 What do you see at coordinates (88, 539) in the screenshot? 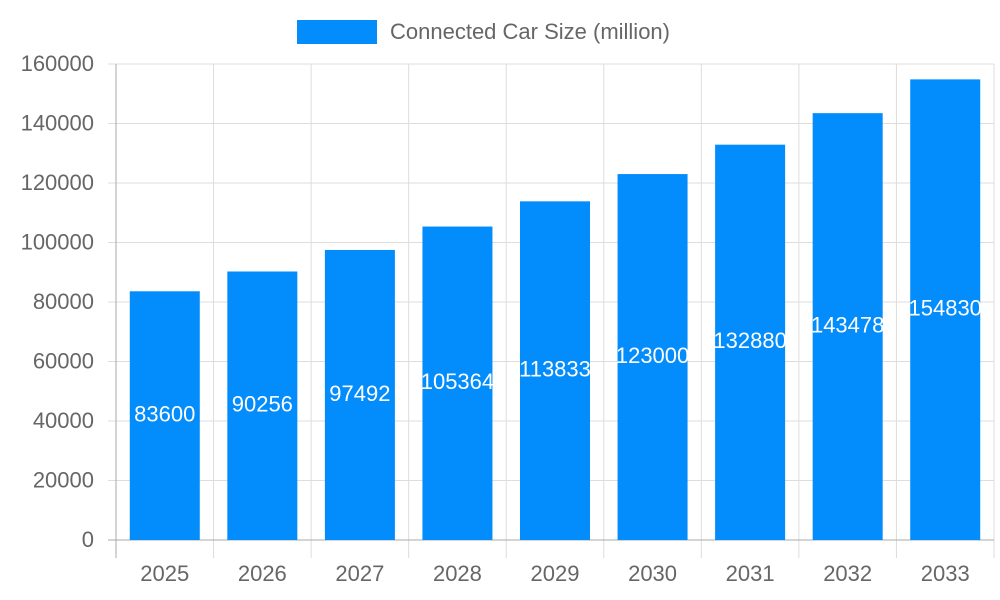
I see `y-tick-label: 0` at bounding box center [88, 539].